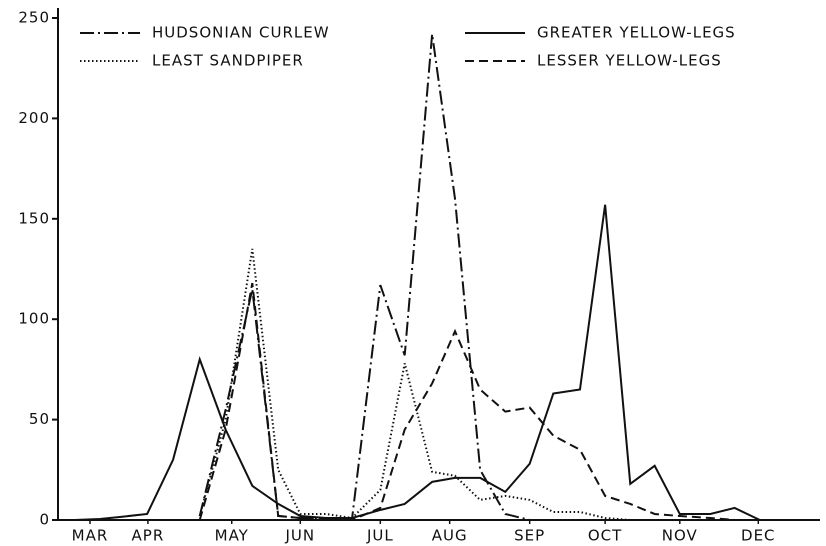 The height and width of the screenshot is (546, 826). What do you see at coordinates (34, 319) in the screenshot?
I see `y-tick-label: 100` at bounding box center [34, 319].